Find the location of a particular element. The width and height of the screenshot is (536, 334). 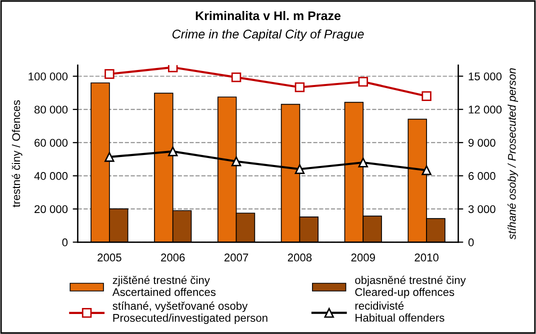

y2-tick-label: 6 000 is located at coordinates (482, 176).